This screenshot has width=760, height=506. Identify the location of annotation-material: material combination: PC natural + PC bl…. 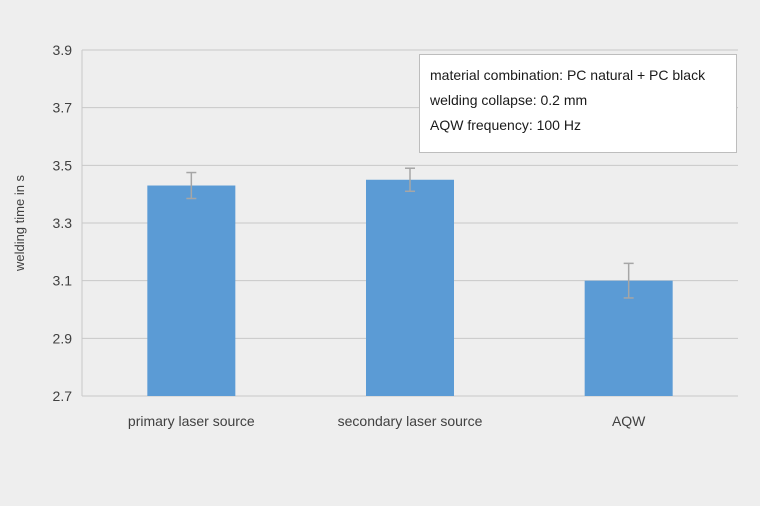
(568, 75).